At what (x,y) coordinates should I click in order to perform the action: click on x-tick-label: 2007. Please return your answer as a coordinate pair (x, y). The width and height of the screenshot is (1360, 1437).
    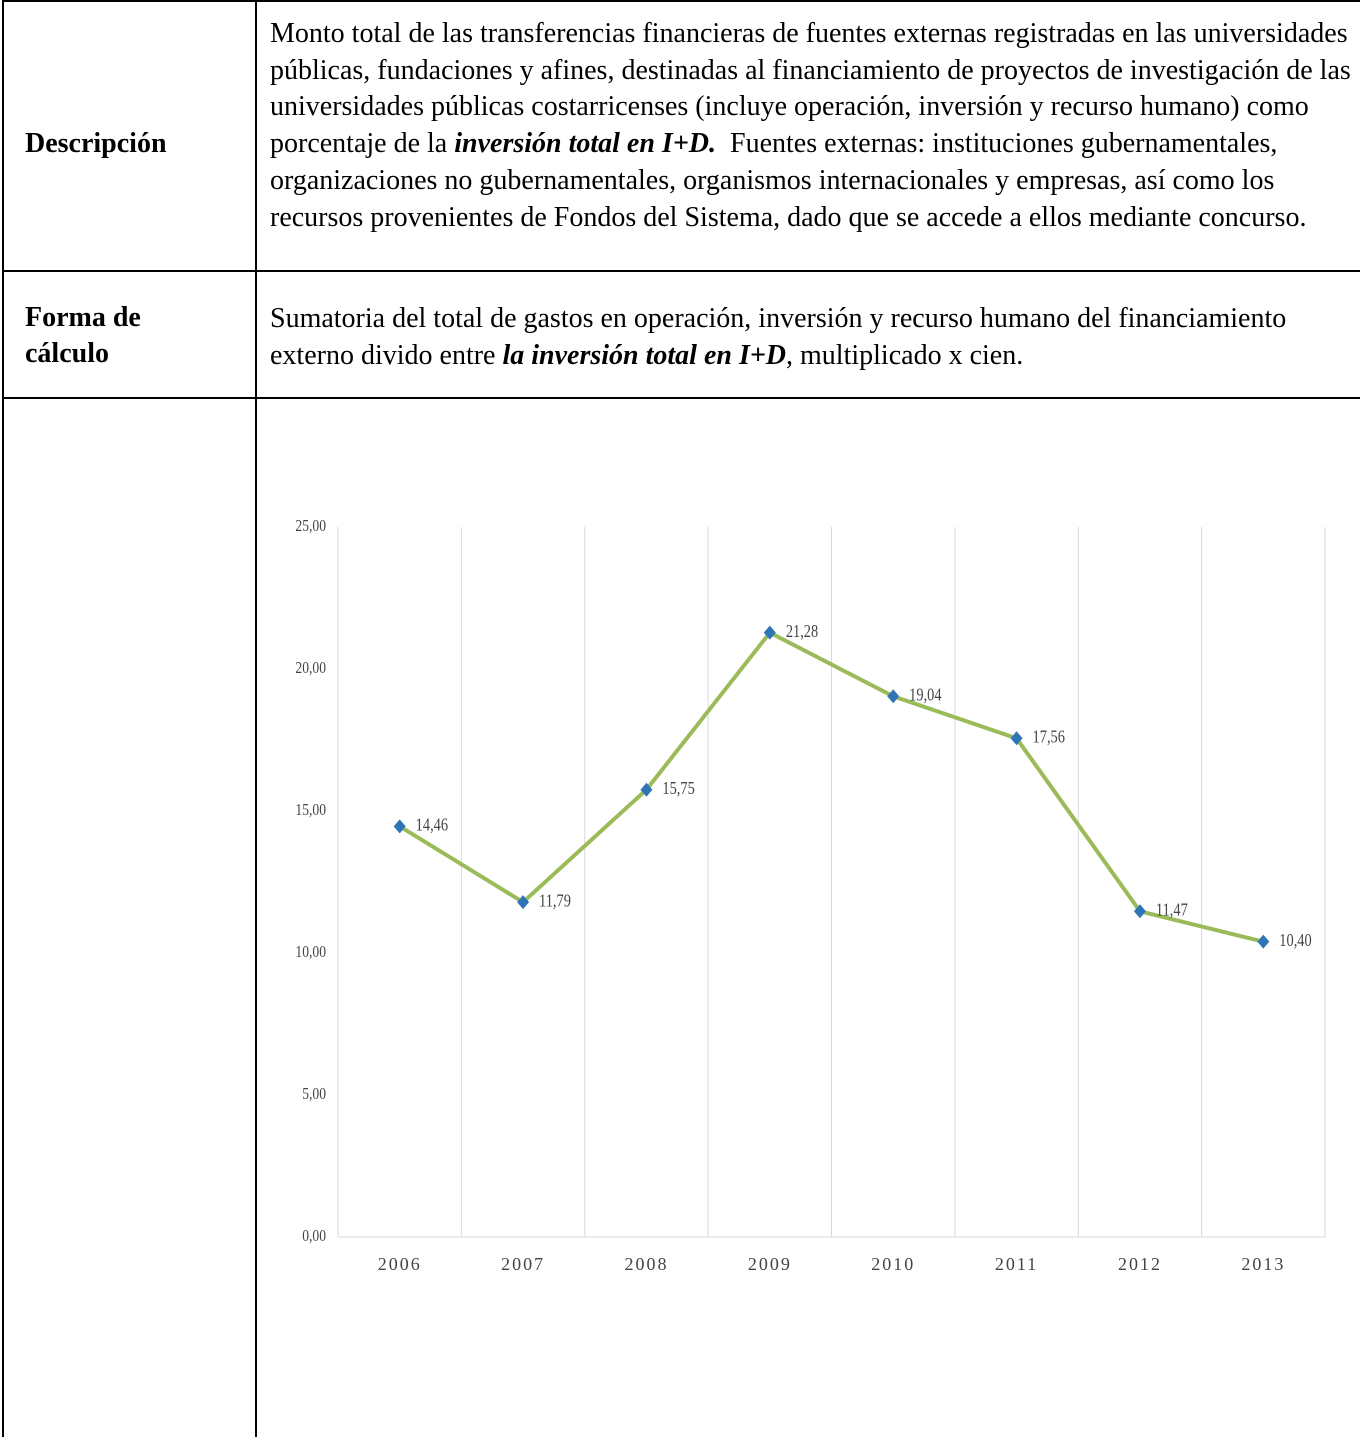
    Looking at the image, I should click on (523, 1264).